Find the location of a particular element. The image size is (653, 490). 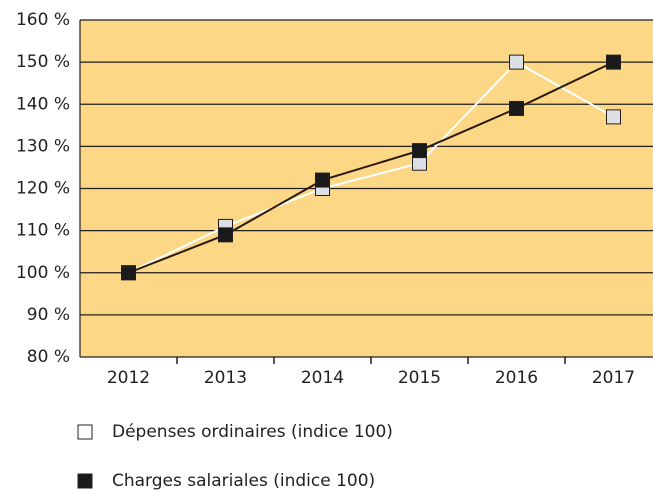

y-tick-label: 160 % is located at coordinates (43, 20).